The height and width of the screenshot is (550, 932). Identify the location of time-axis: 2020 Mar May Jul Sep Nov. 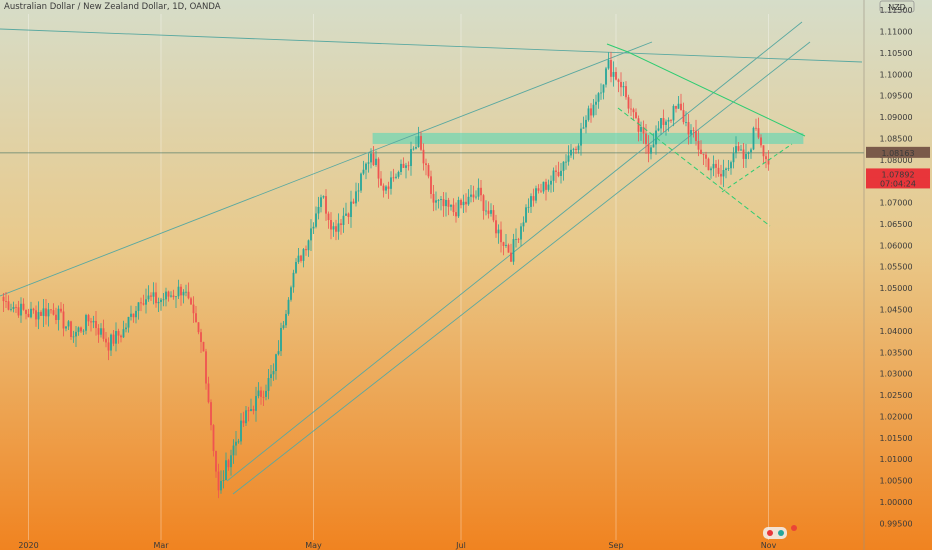
(397, 545).